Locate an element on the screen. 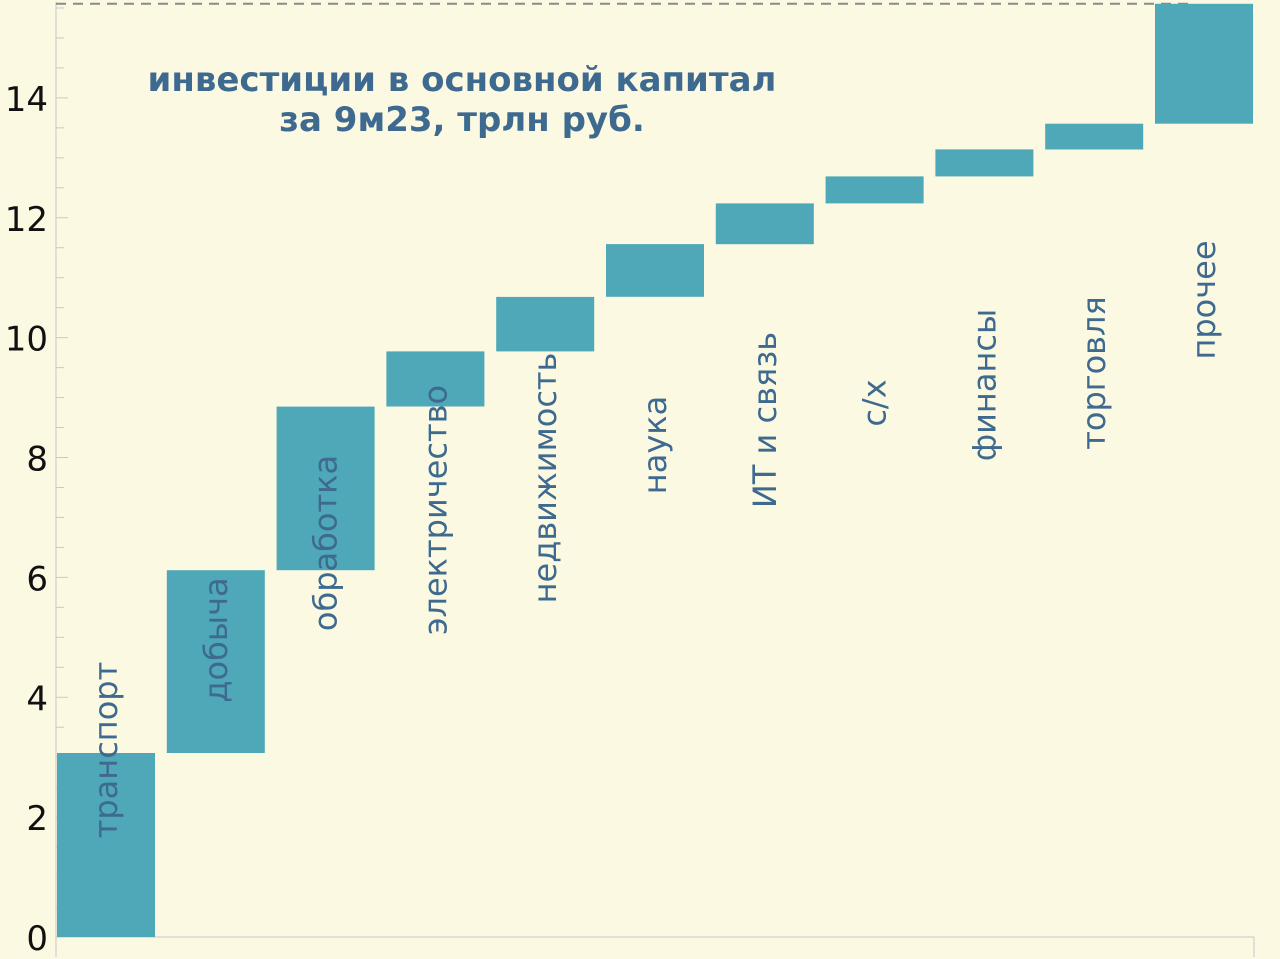 The width and height of the screenshot is (1280, 959). category-label: добыча is located at coordinates (216, 639).